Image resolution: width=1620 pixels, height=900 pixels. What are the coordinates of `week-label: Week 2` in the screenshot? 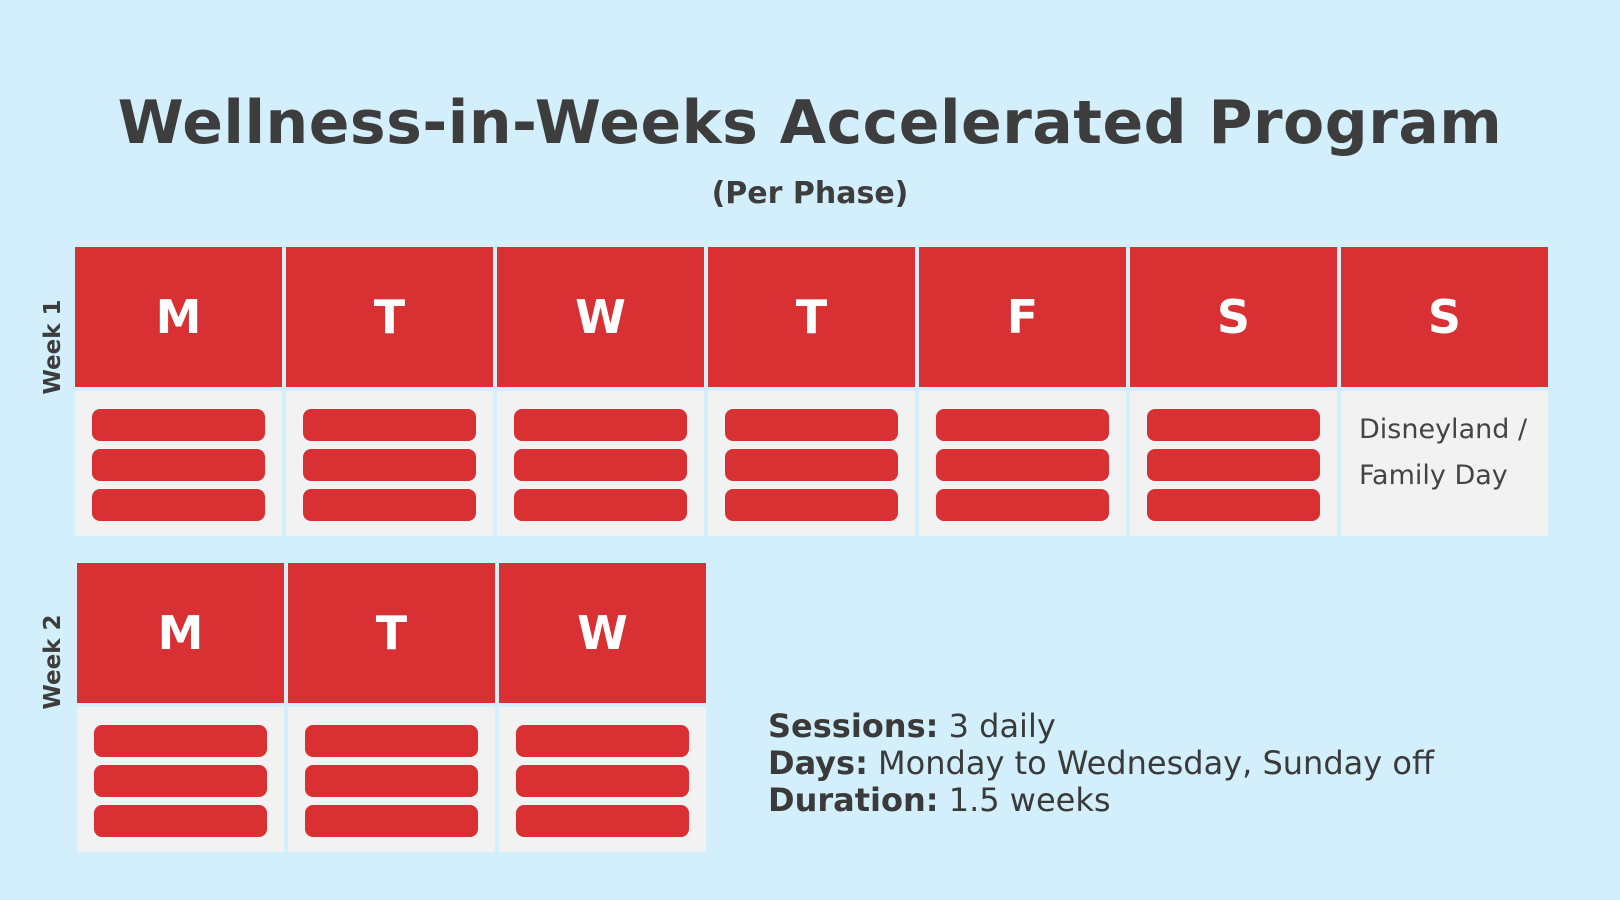 It's located at (53, 662).